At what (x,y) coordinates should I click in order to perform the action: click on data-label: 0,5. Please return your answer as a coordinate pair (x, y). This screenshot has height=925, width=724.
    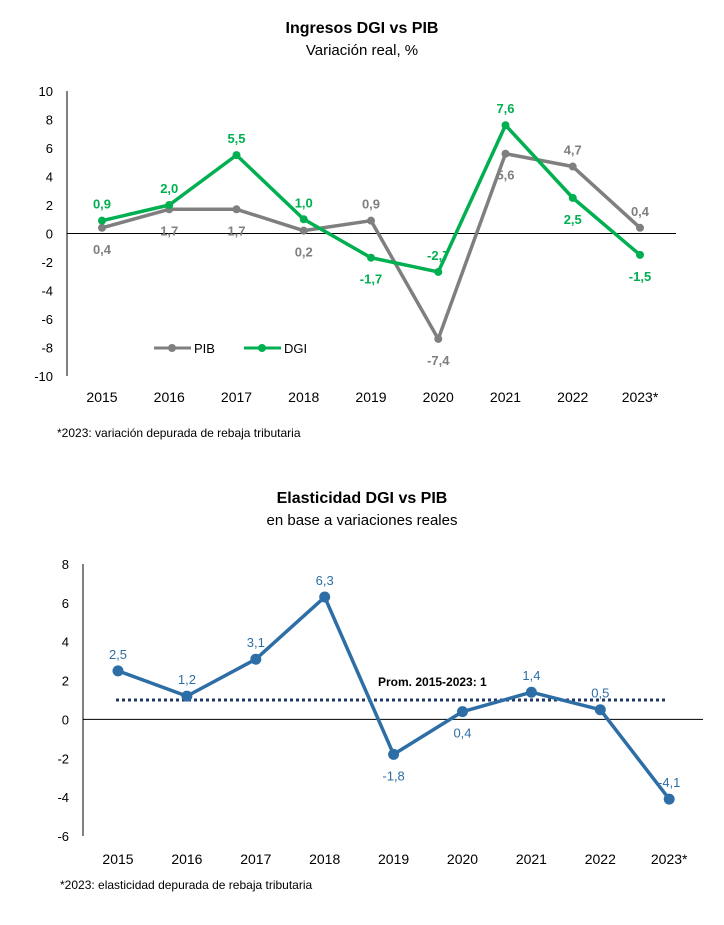
    Looking at the image, I should click on (600, 693).